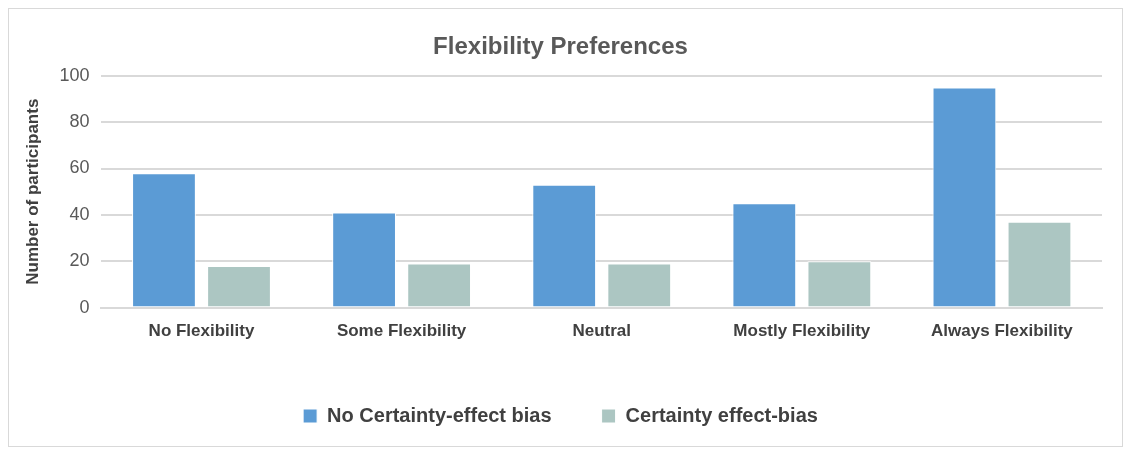  What do you see at coordinates (602, 331) in the screenshot?
I see `x-tick-label: Neutral` at bounding box center [602, 331].